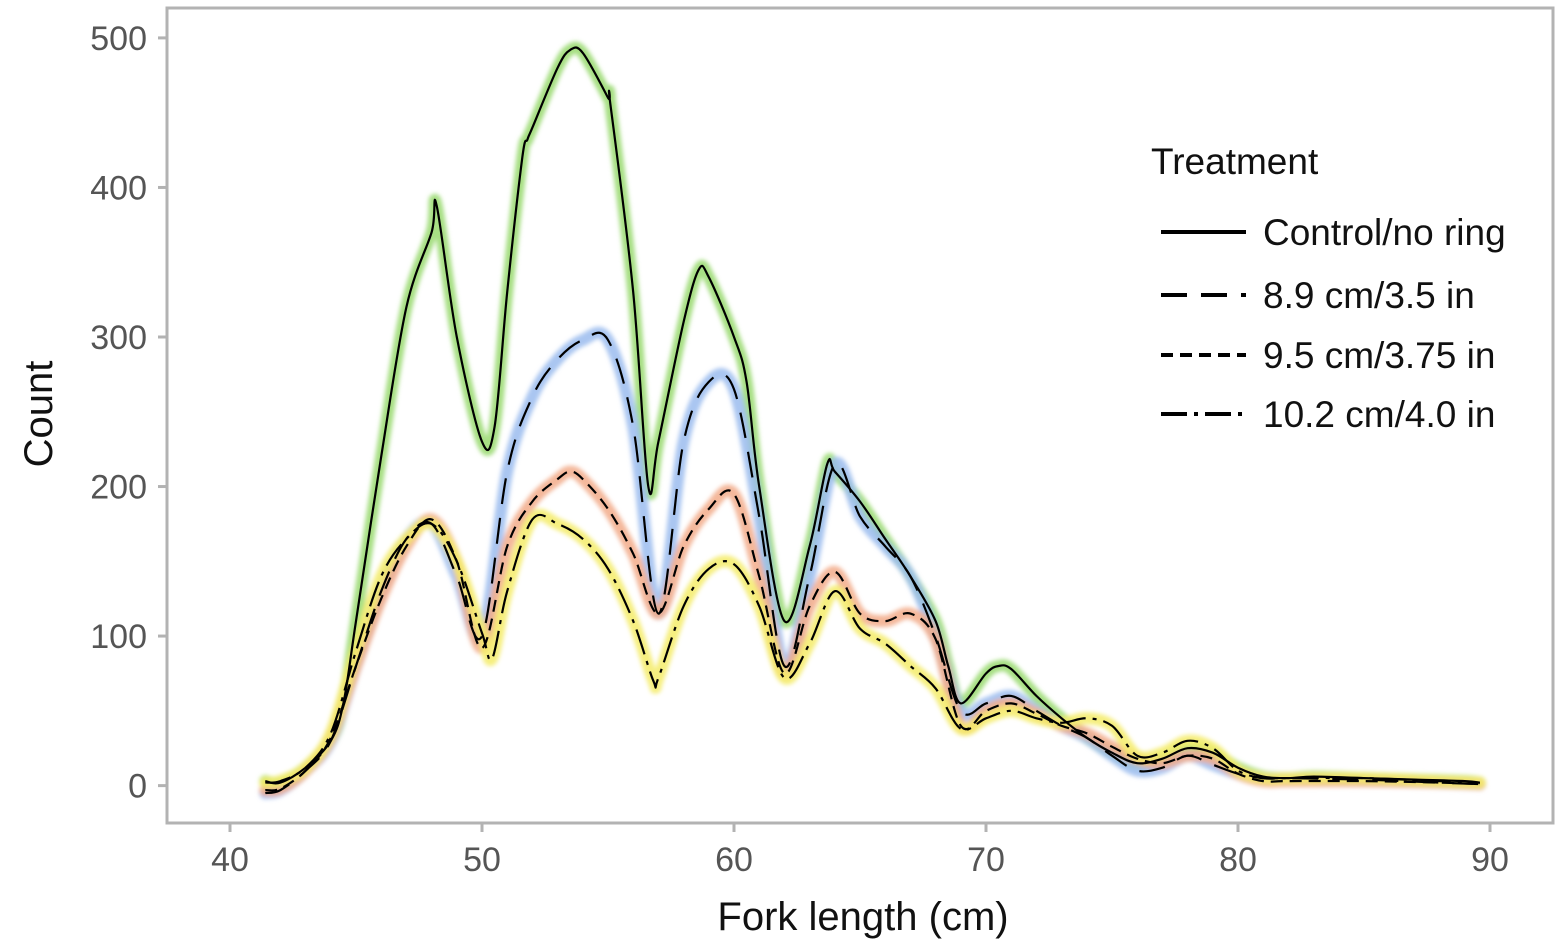 The width and height of the screenshot is (1556, 946). I want to click on legend-label-3: 9.5 cm/3.75 in, so click(1379, 355).